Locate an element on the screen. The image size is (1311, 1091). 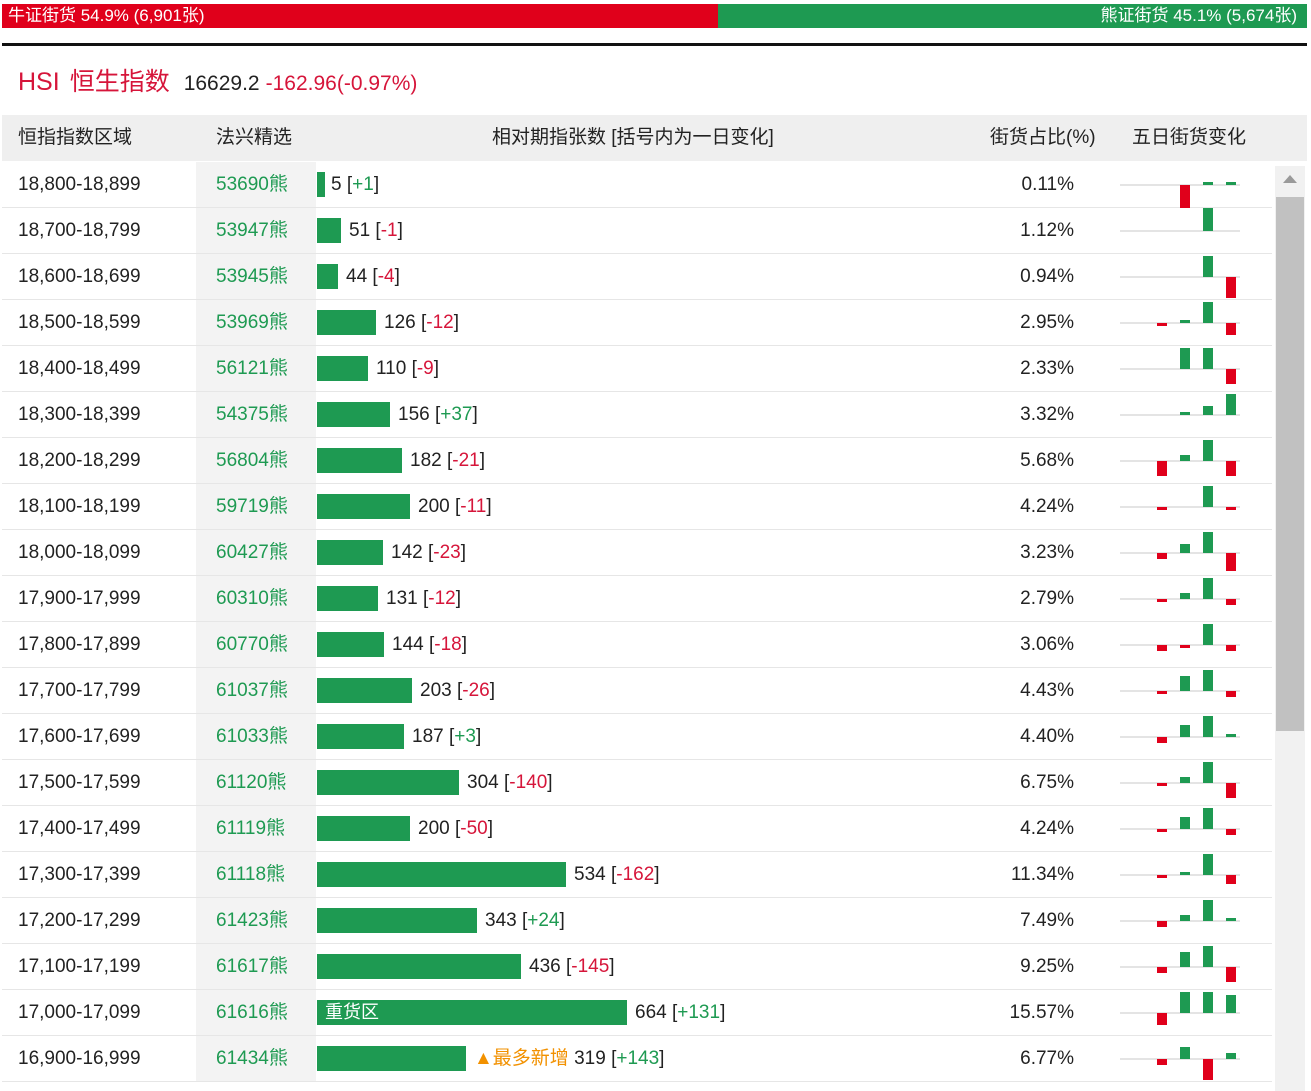
divider is located at coordinates (654, 44).